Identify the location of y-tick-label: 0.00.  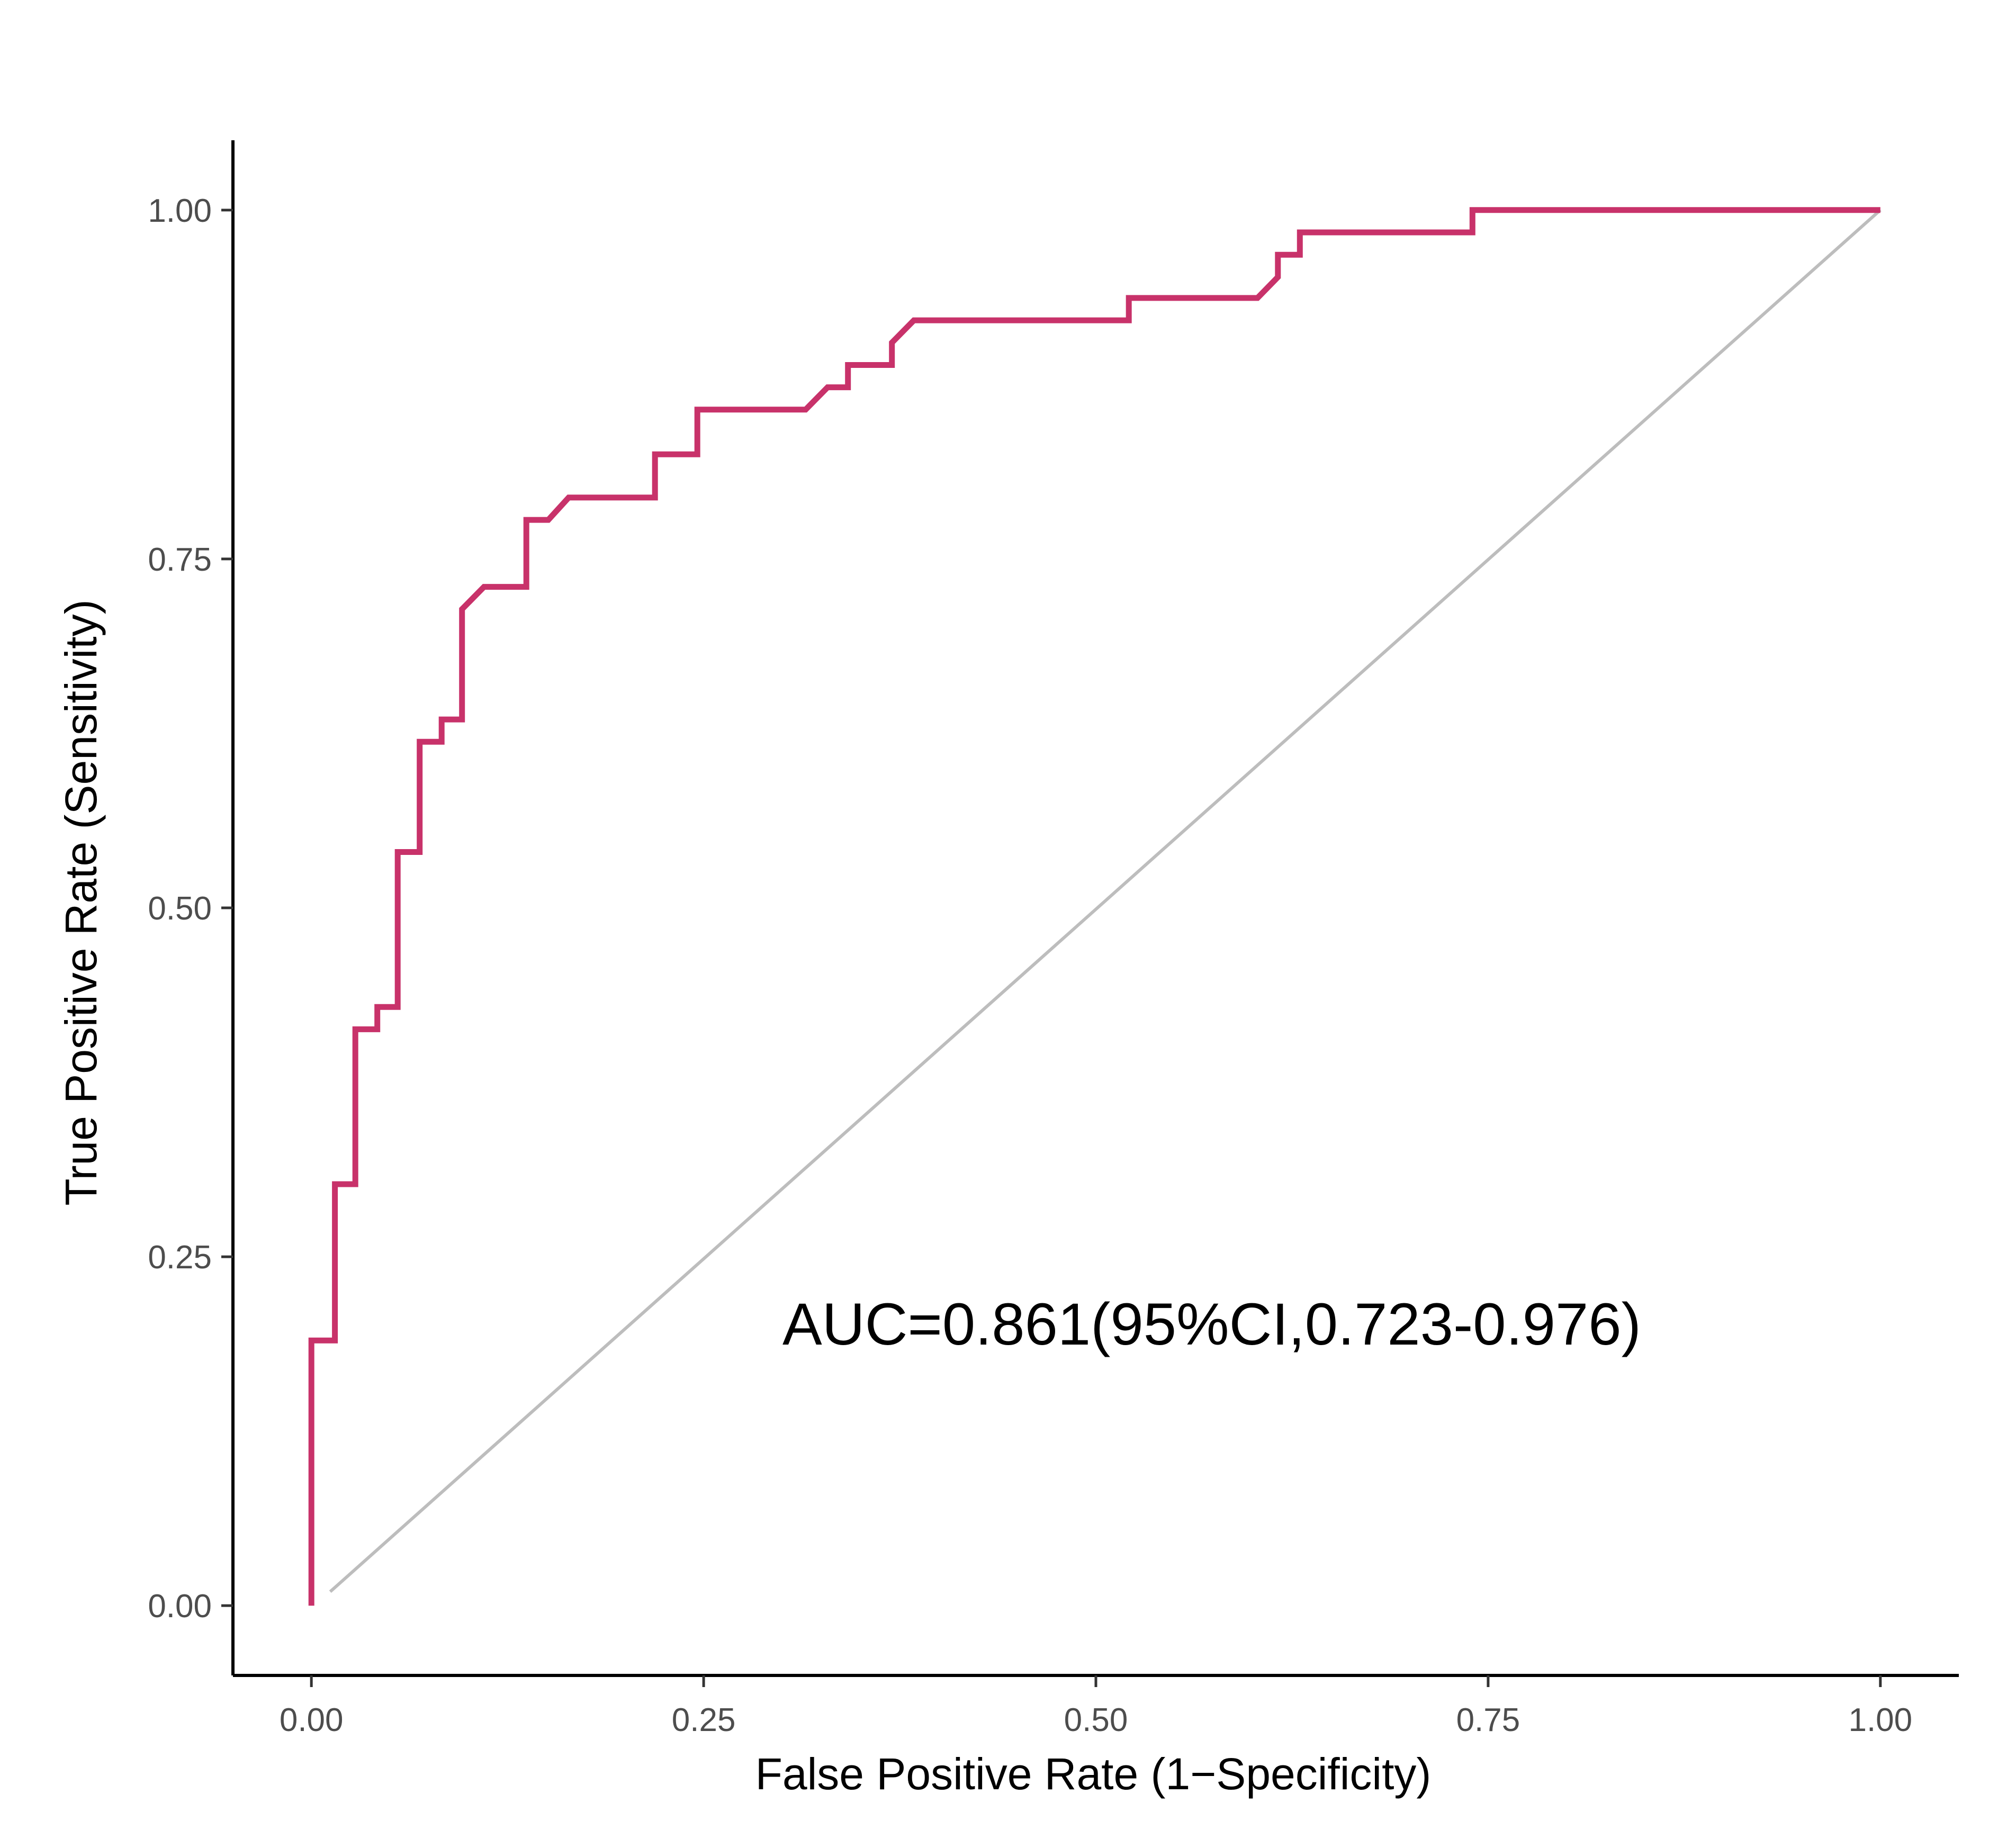
(180, 1606).